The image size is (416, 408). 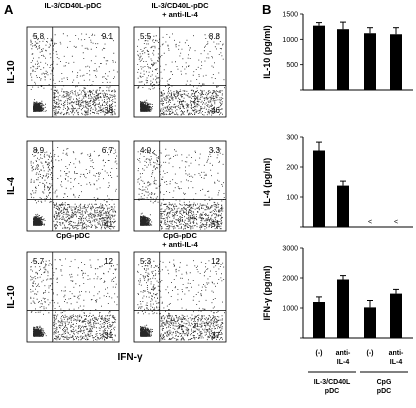 I want to click on dot-plot: 4.0 3.3 51, so click(x=180, y=186).